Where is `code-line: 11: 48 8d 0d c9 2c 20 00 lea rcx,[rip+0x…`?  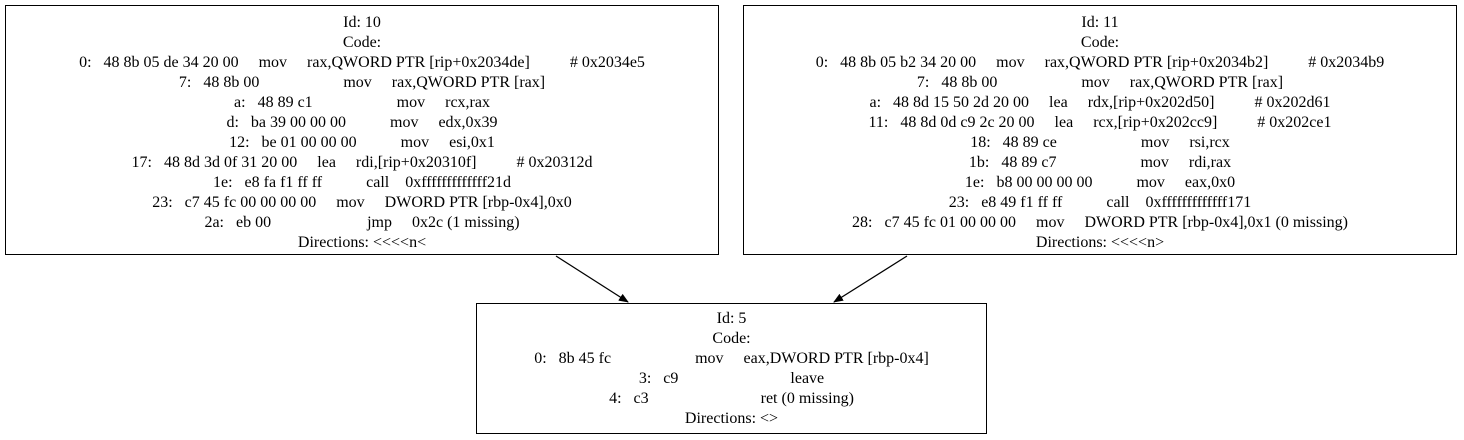 code-line: 11: 48 8d 0d c9 2c 20 00 lea rcx,[rip+0x… is located at coordinates (1100, 122).